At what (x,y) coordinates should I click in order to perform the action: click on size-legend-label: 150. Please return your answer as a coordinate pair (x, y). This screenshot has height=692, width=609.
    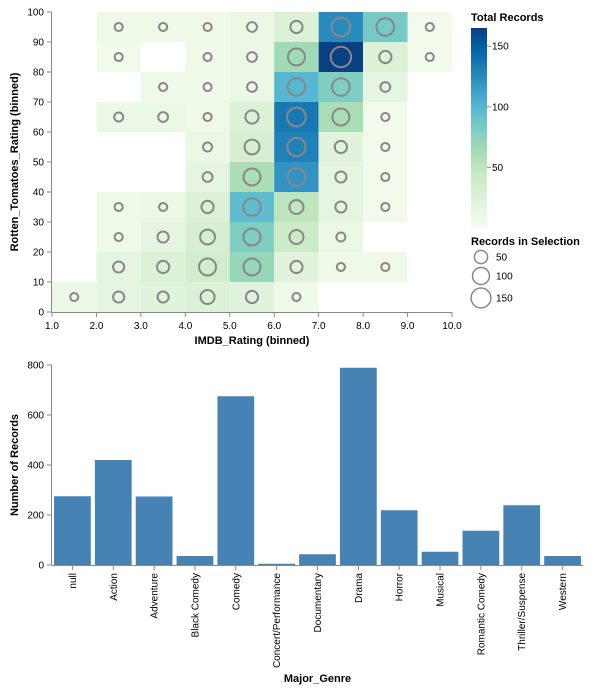
    Looking at the image, I should click on (504, 299).